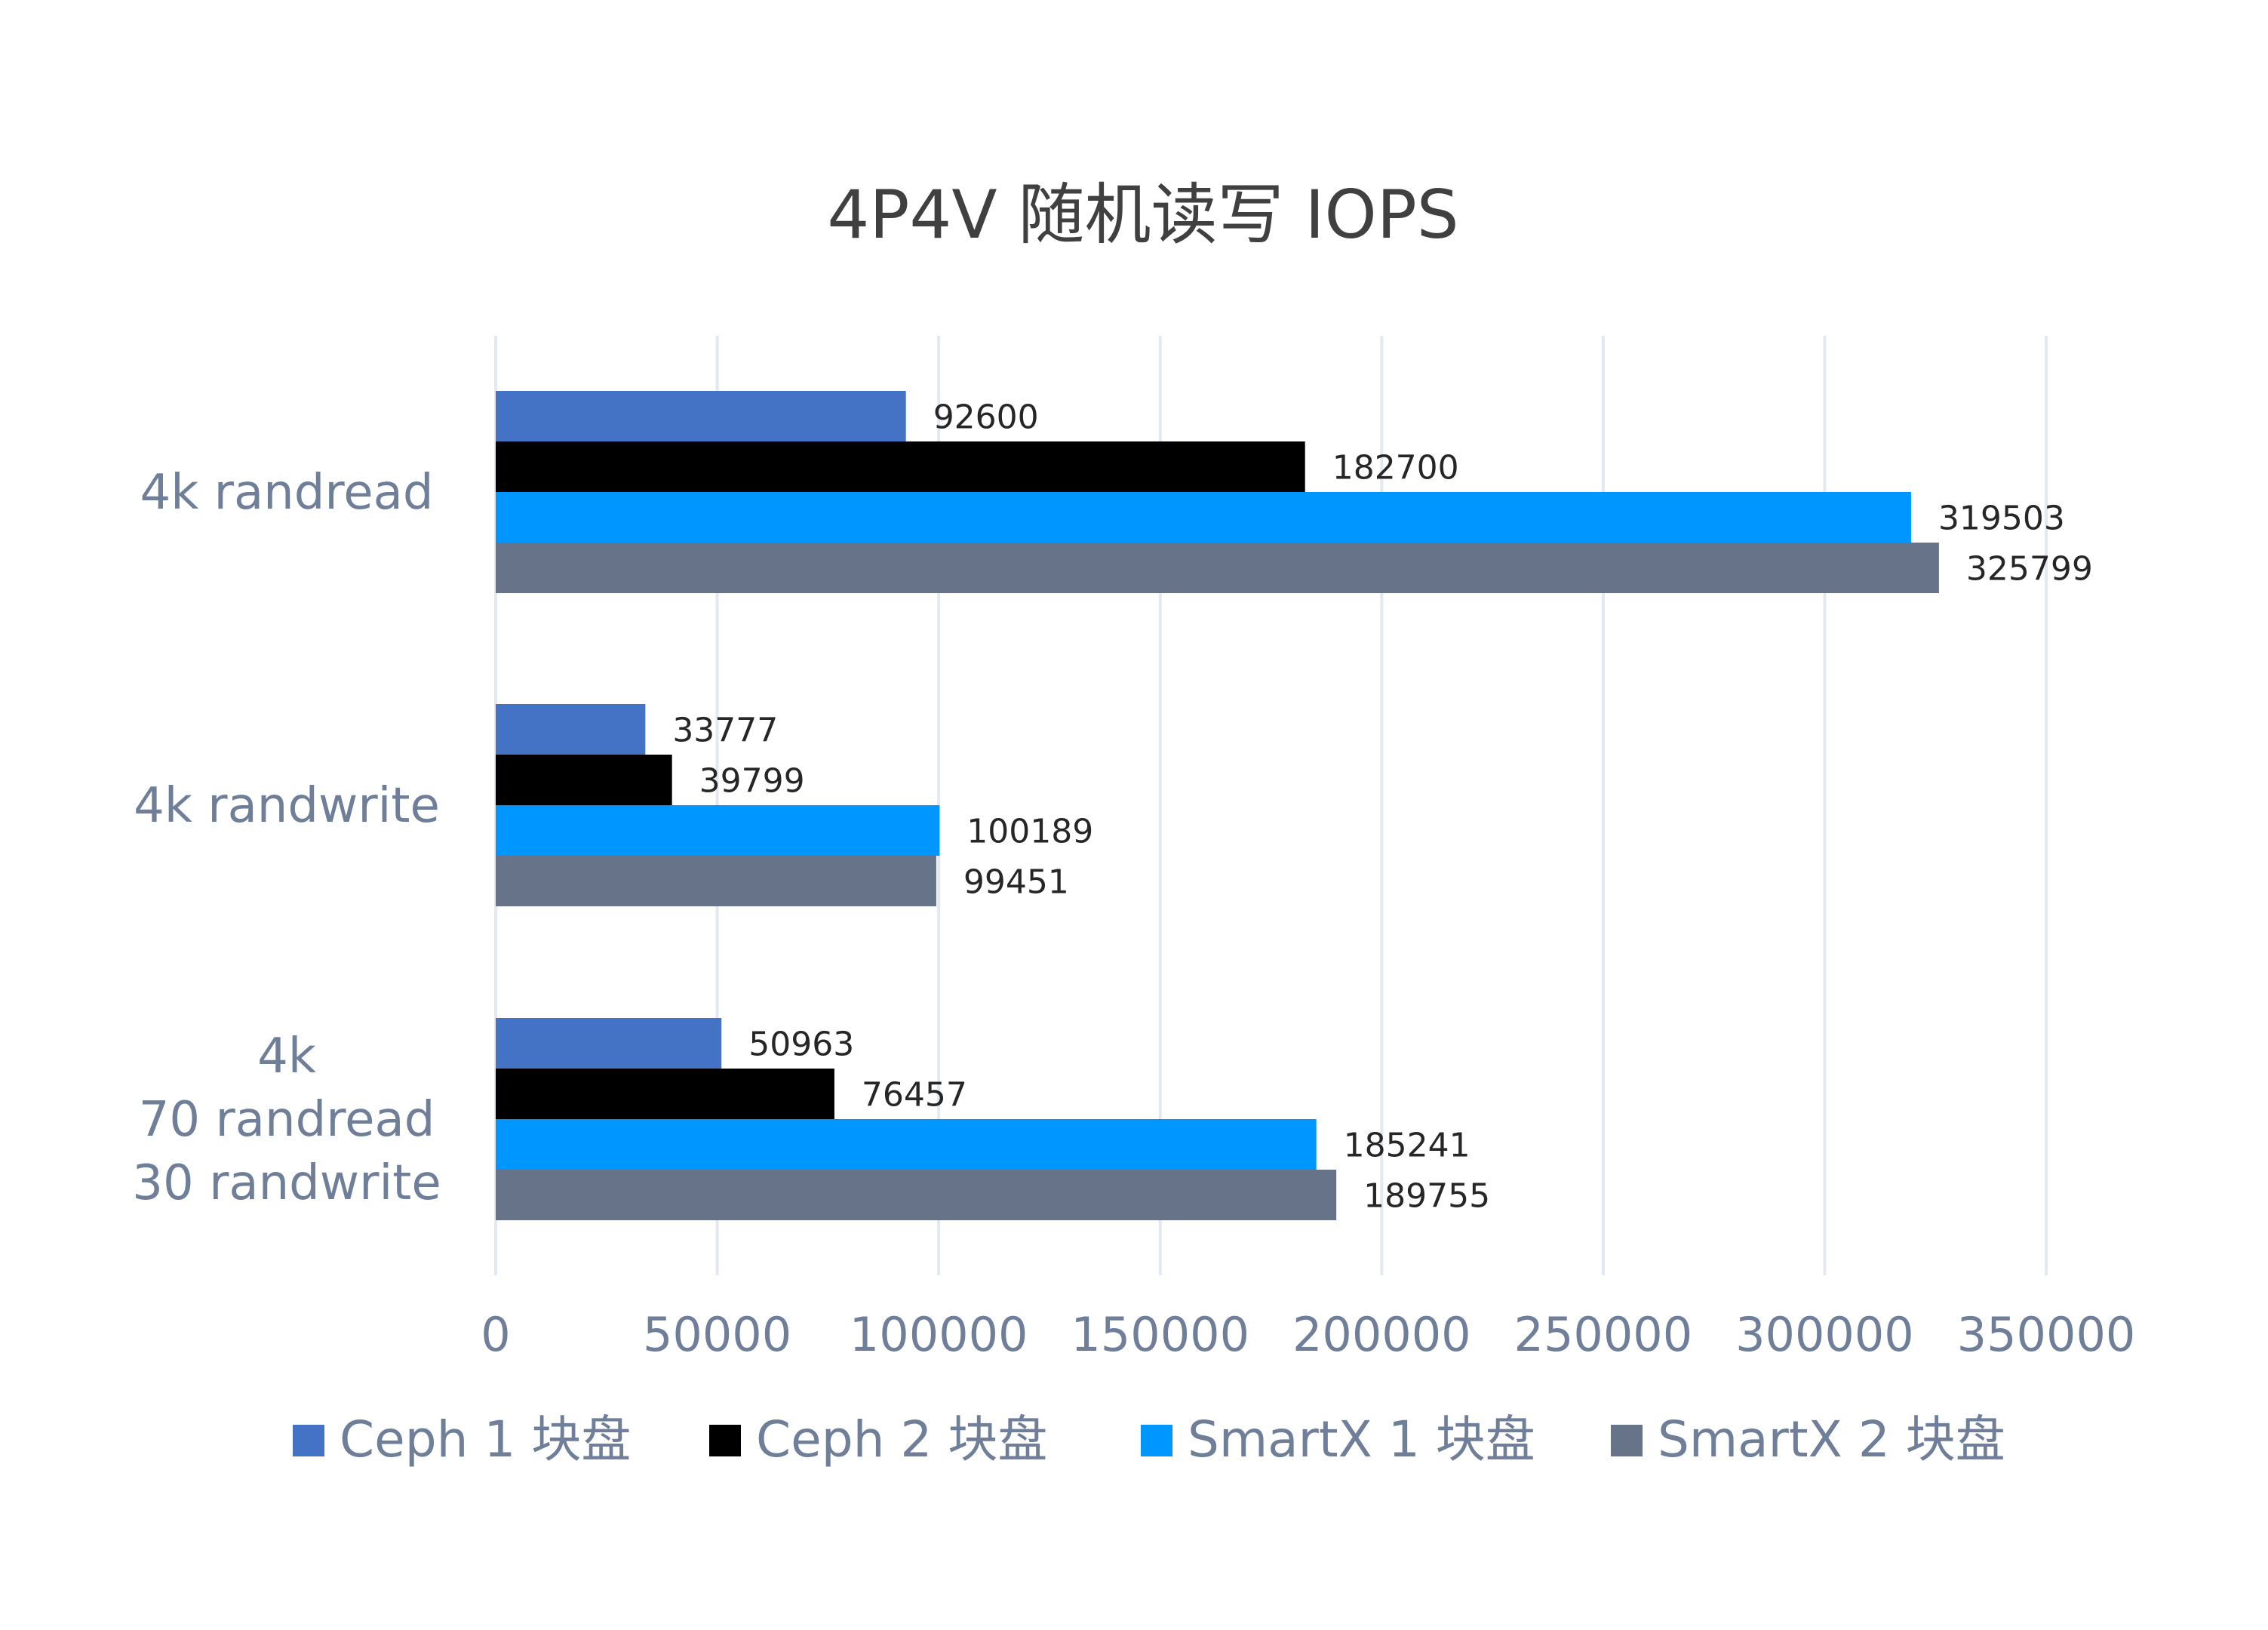 The width and height of the screenshot is (2268, 1630). Describe the element at coordinates (1361, 1439) in the screenshot. I see `legend-label: SmartX 1 块盘` at that location.